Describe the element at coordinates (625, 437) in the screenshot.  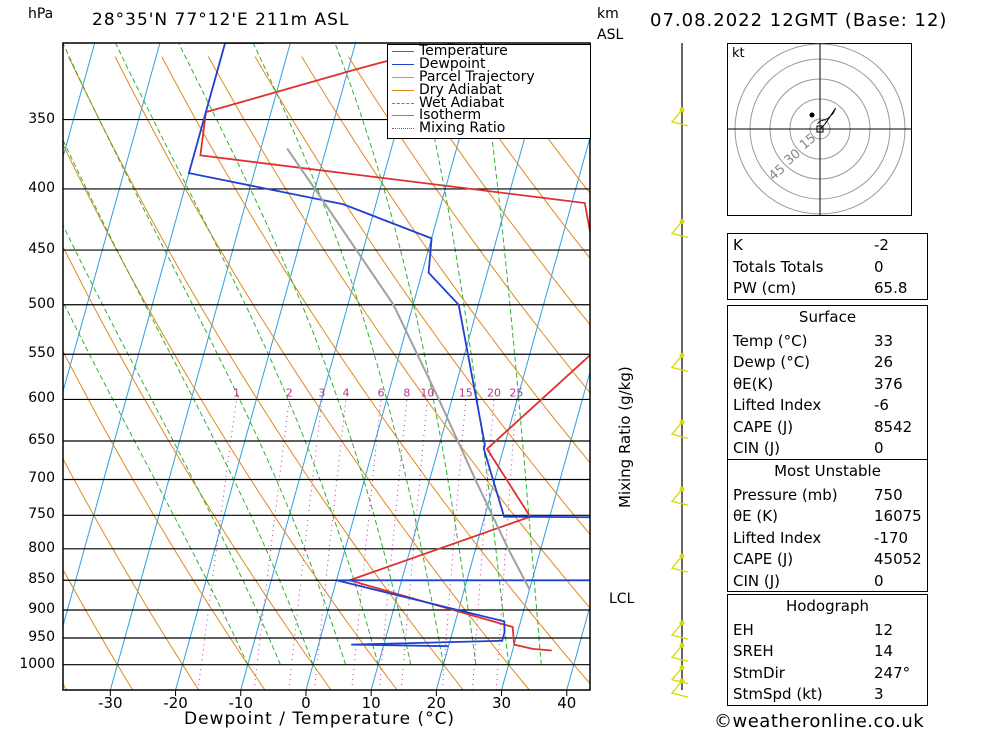
I see `mixing-ratio-axis-label: Mixing Ratio (g/kg)` at that location.